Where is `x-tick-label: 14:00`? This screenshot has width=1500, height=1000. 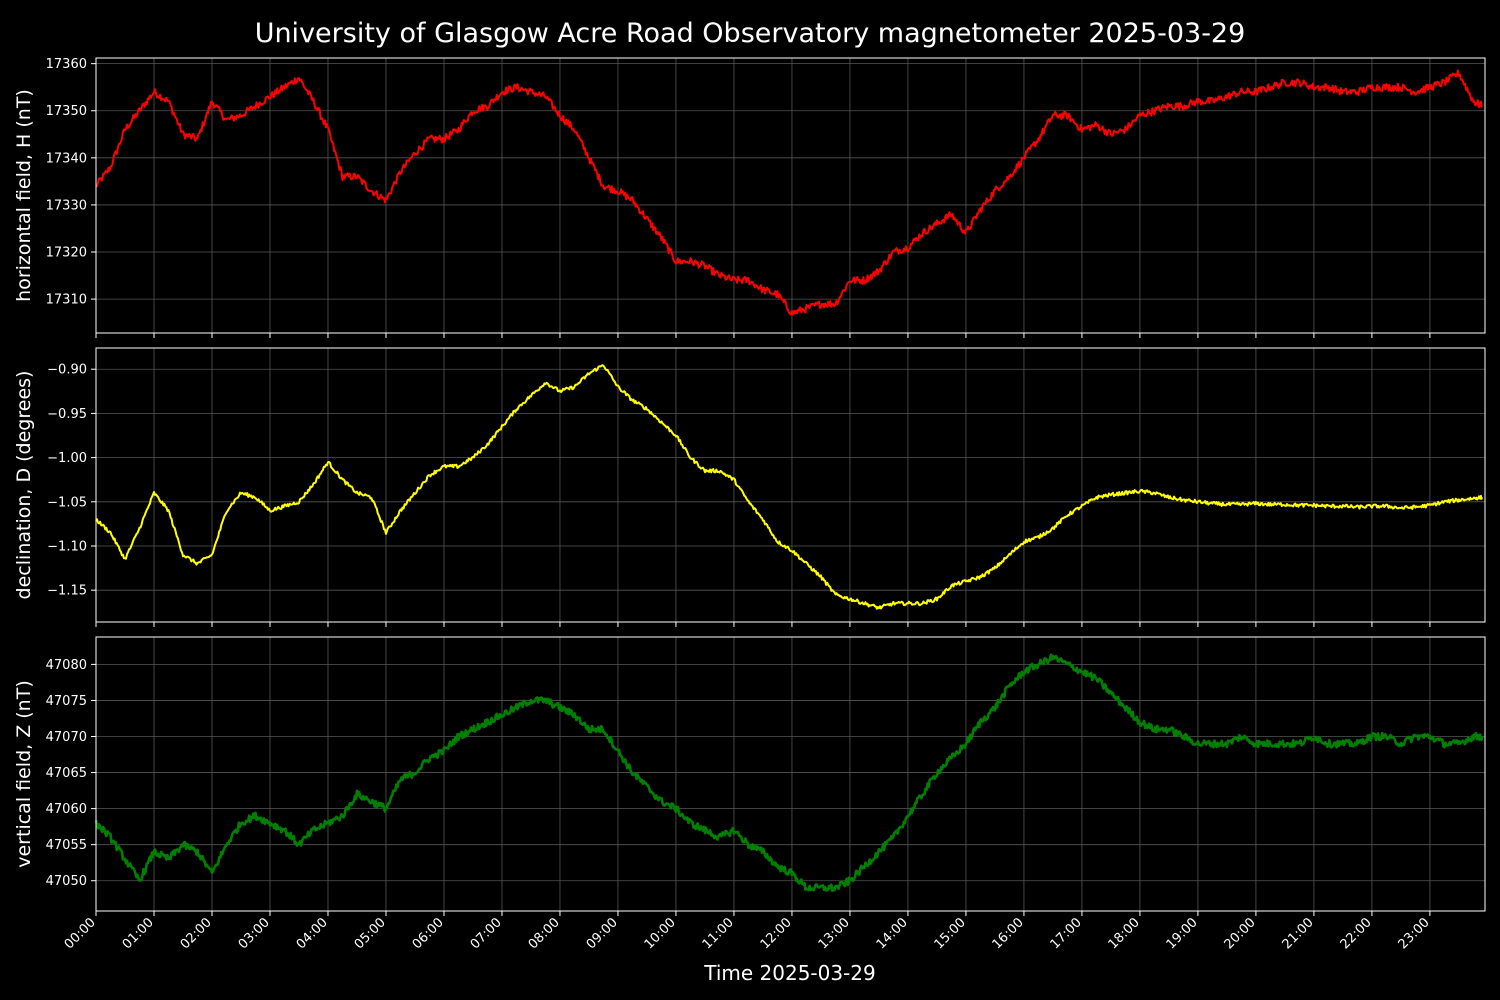 x-tick-label: 14:00 is located at coordinates (892, 933).